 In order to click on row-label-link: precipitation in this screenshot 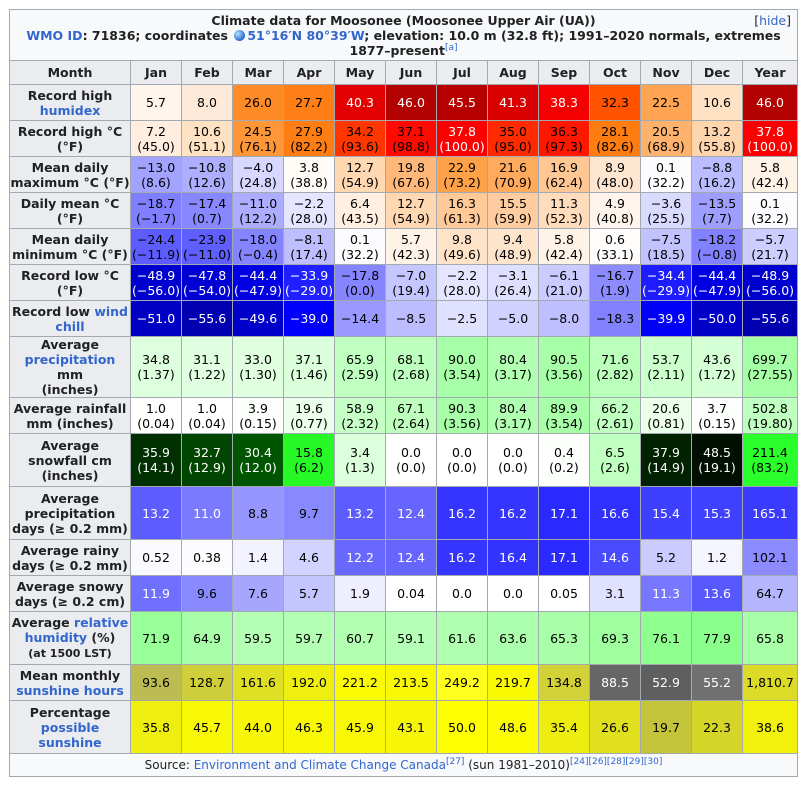, I will do `click(70, 359)`.